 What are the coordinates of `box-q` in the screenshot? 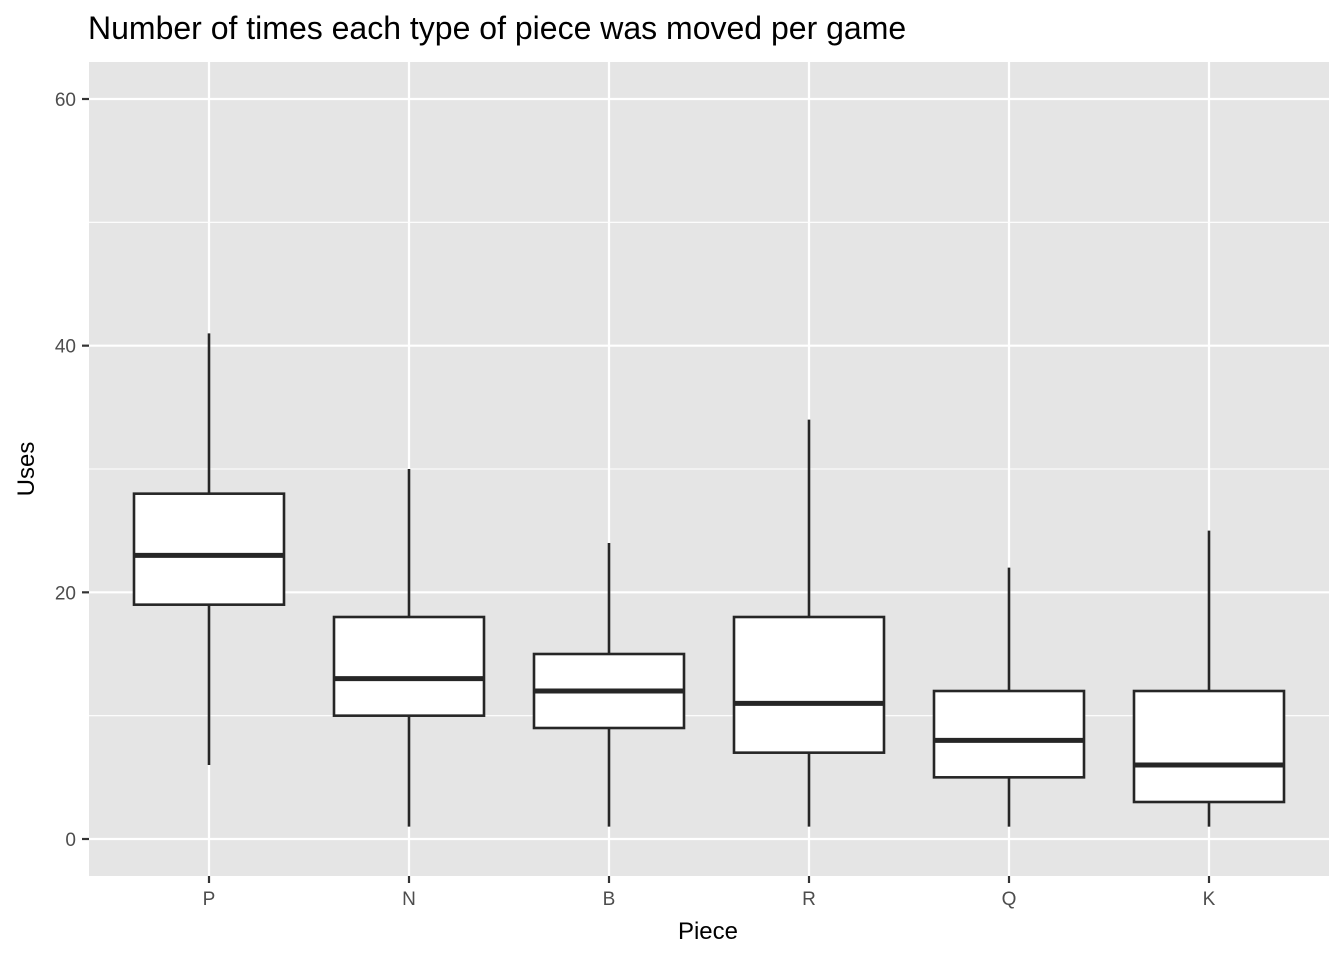 It's located at (1009, 697).